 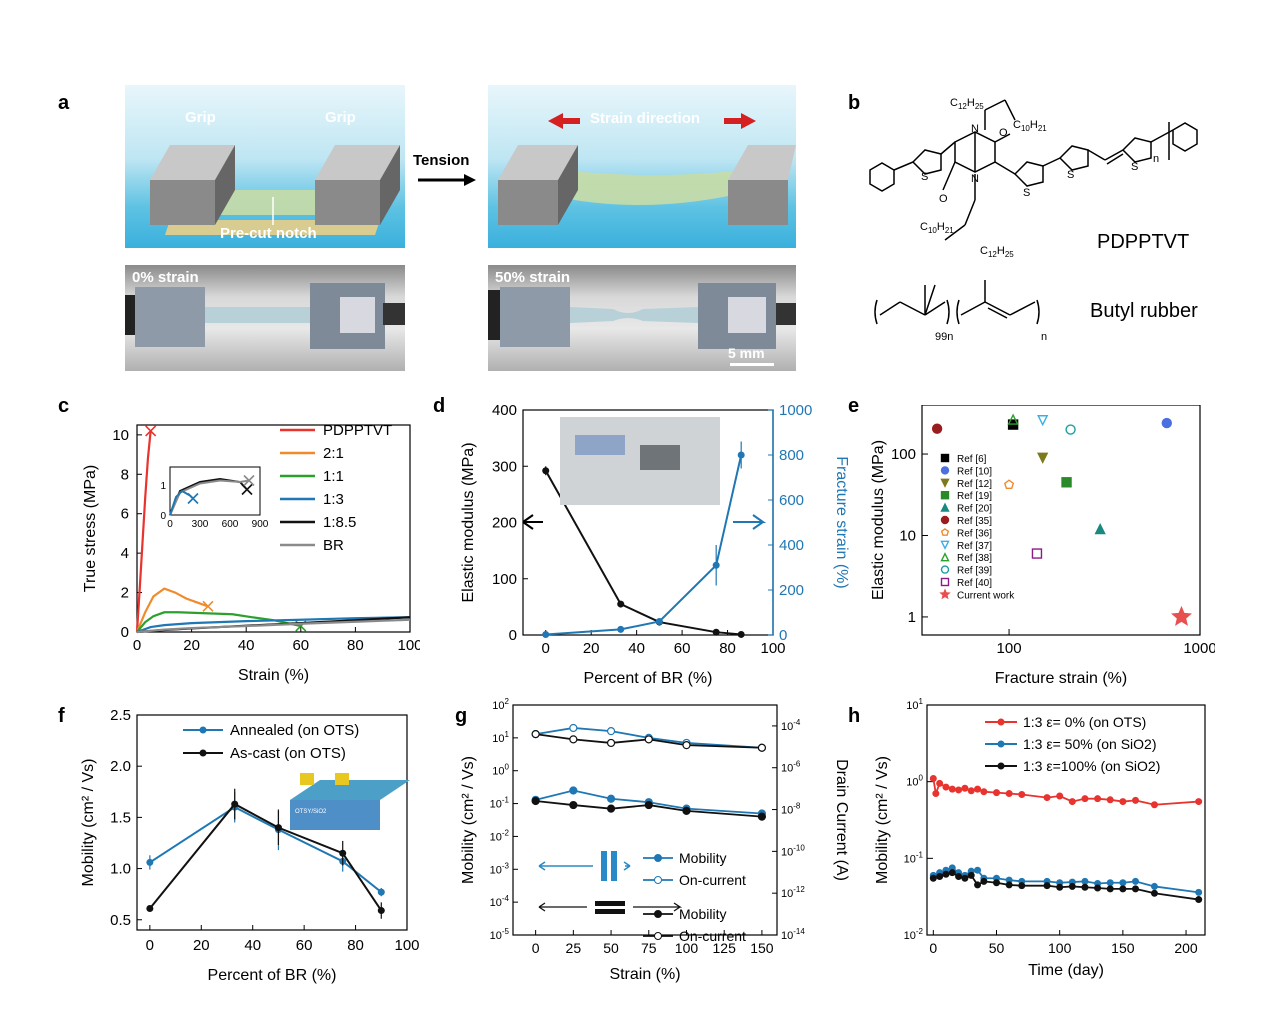 I want to click on legend-label-g-1: On-current, so click(x=712, y=880).